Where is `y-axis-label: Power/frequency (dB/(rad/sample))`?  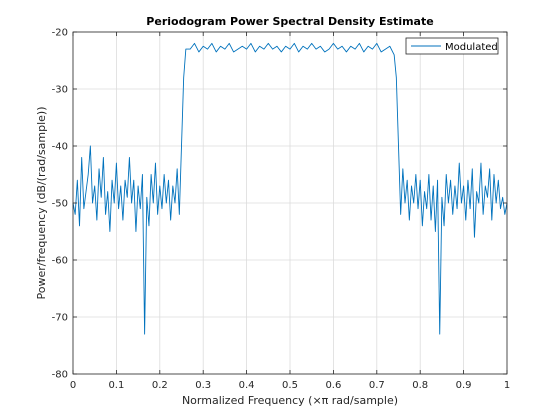 y-axis-label: Power/frequency (dB/(rad/sample)) is located at coordinates (41, 203).